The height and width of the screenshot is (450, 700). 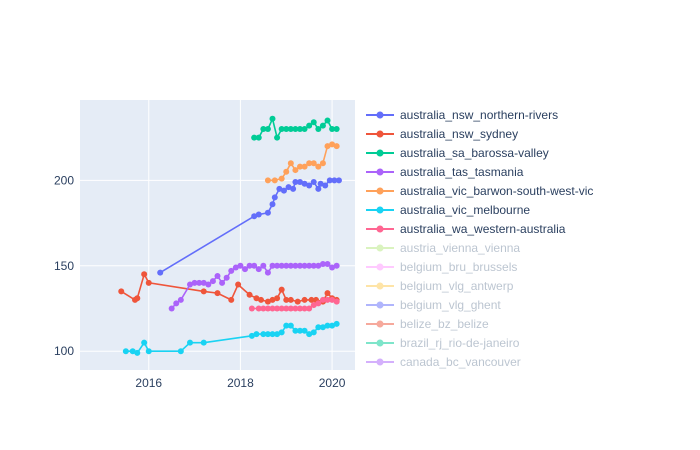 I want to click on legend-item: austria_vienna_vienna, so click(x=443, y=248).